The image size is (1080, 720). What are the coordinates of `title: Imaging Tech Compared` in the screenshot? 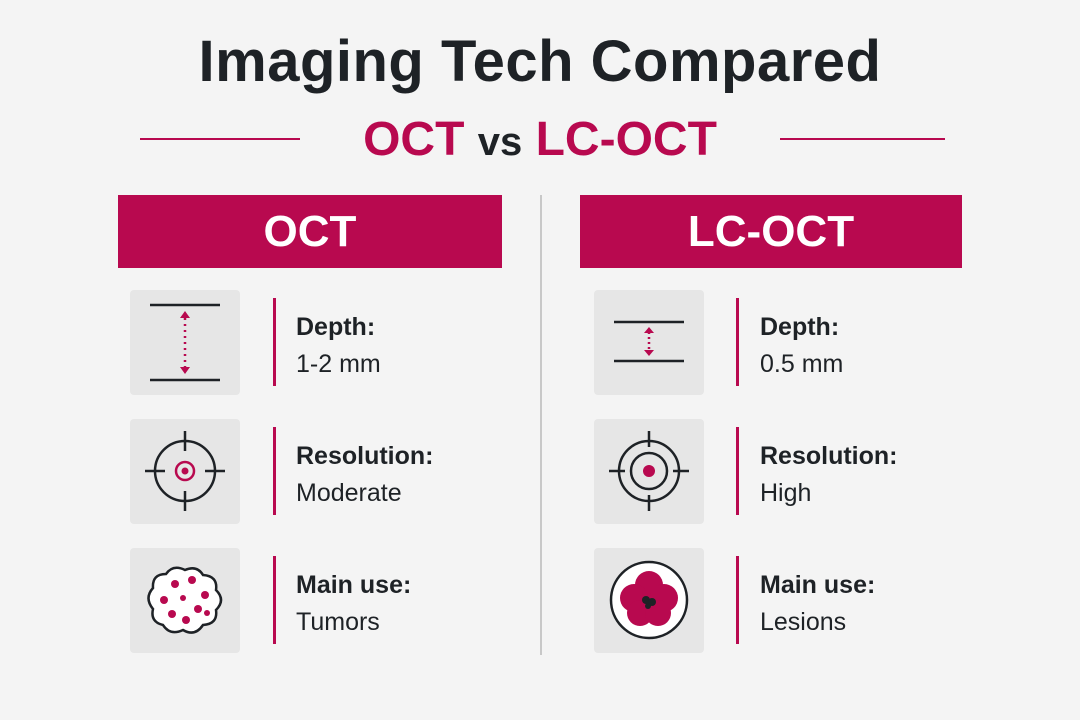 It's located at (540, 61).